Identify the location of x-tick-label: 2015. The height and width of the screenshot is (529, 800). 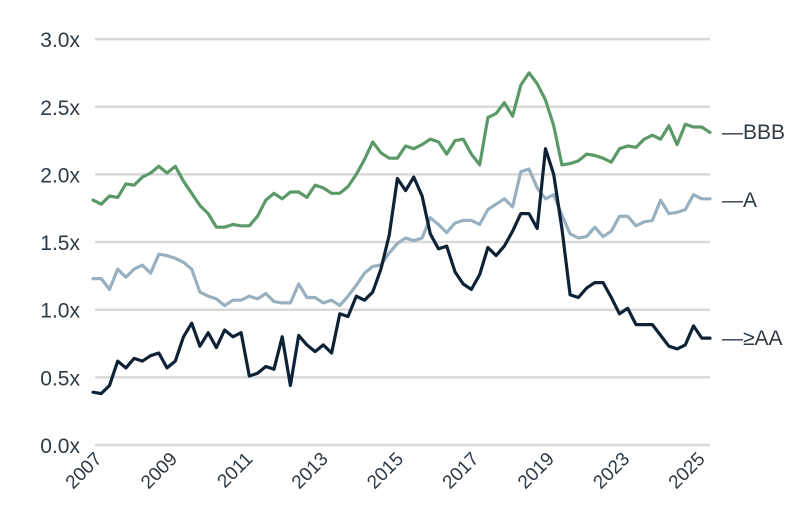
(385, 471).